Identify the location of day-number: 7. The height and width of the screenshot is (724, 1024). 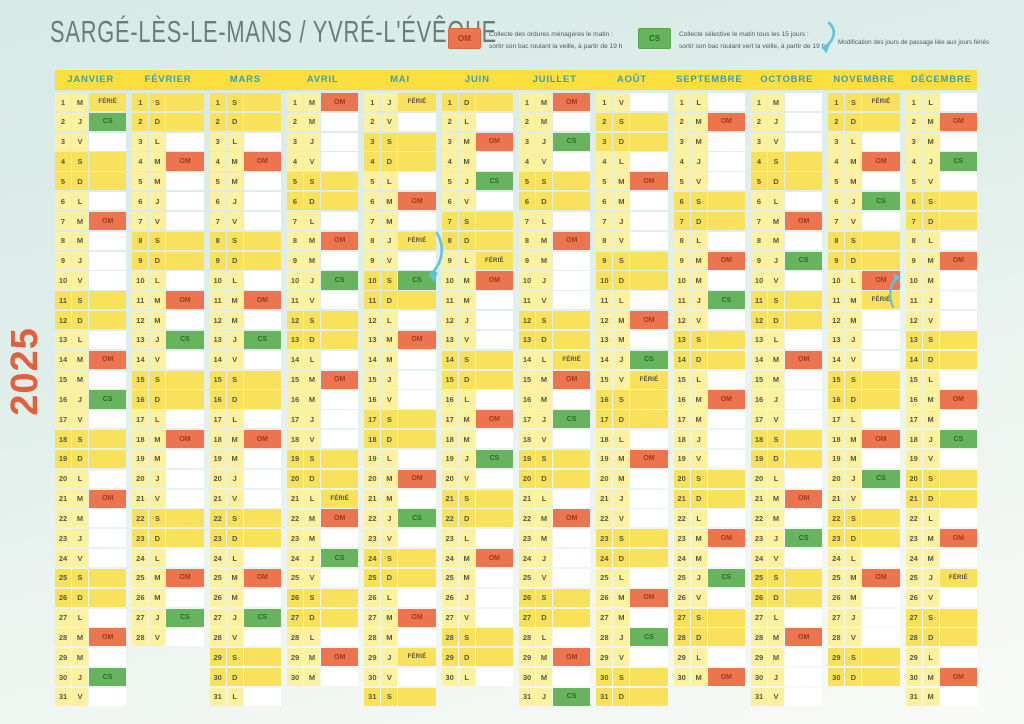
(217, 221).